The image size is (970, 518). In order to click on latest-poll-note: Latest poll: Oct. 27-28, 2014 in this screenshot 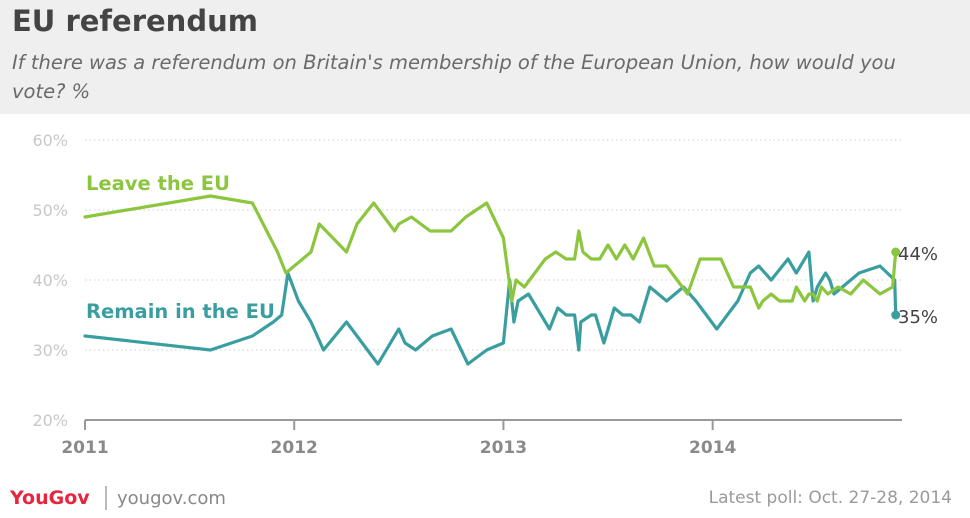, I will do `click(830, 498)`.